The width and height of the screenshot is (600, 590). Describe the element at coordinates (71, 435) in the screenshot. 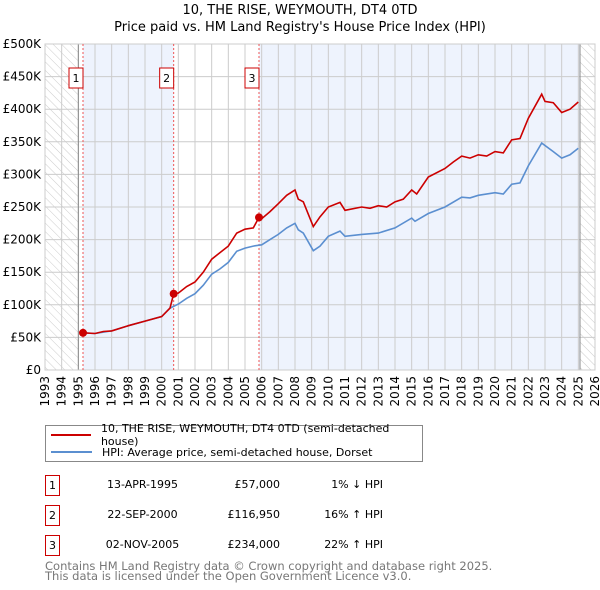

I see `property-line-swatch` at that location.